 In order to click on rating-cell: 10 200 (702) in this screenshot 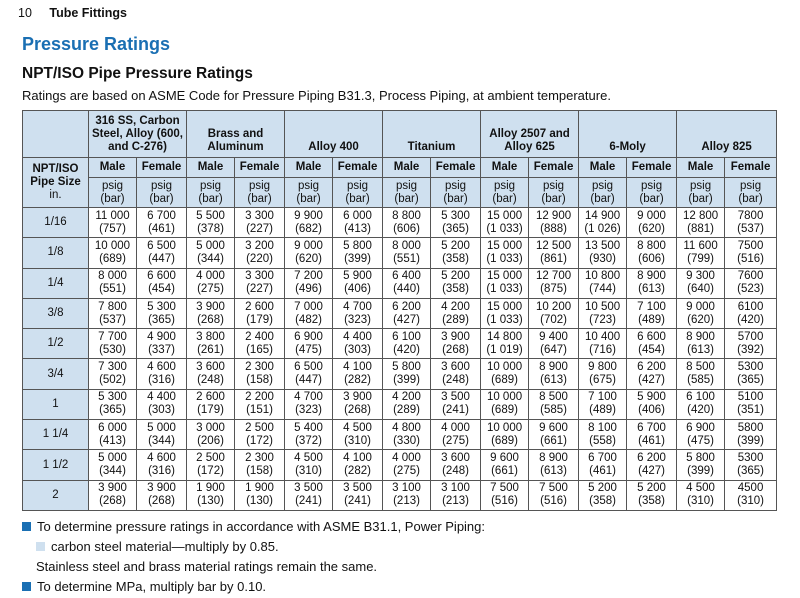, I will do `click(554, 313)`.